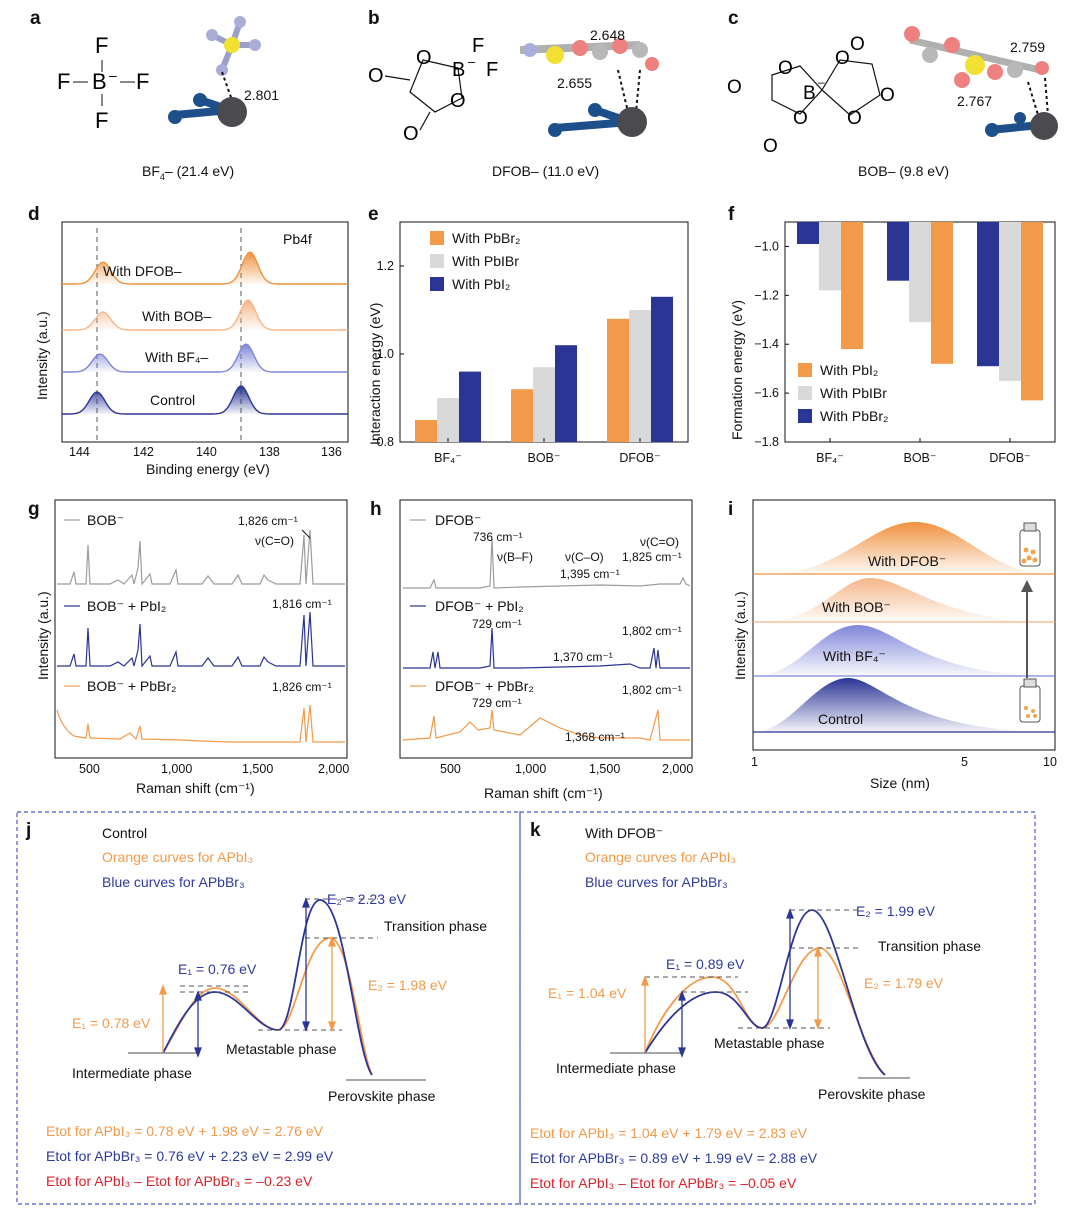 The image size is (1080, 1213). What do you see at coordinates (904, 548) in the screenshot?
I see `dls-trace-dfob: With DFOB⁻` at bounding box center [904, 548].